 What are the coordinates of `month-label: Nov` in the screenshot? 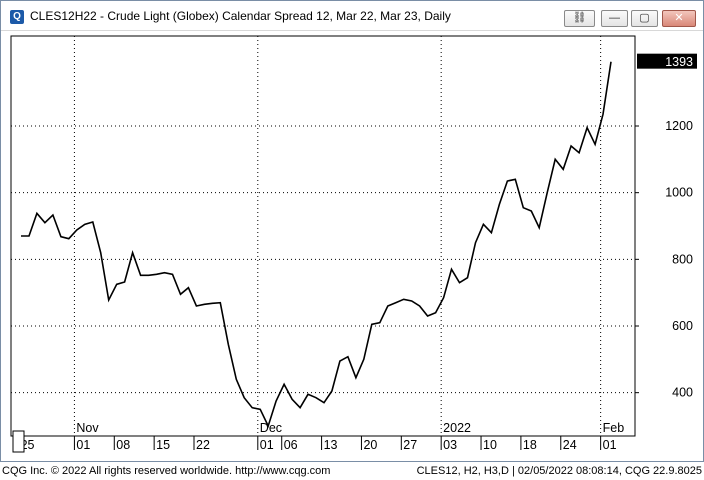 It's located at (87, 428).